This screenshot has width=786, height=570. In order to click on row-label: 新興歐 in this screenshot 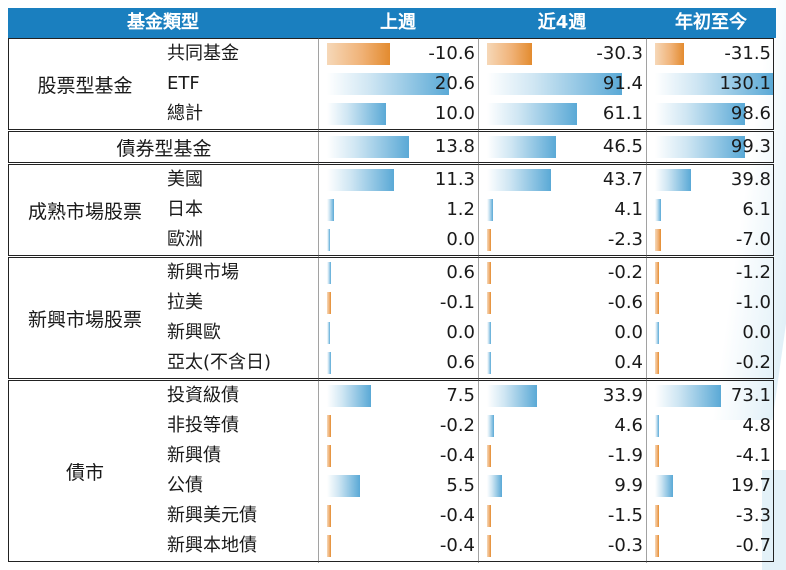, I will do `click(194, 332)`.